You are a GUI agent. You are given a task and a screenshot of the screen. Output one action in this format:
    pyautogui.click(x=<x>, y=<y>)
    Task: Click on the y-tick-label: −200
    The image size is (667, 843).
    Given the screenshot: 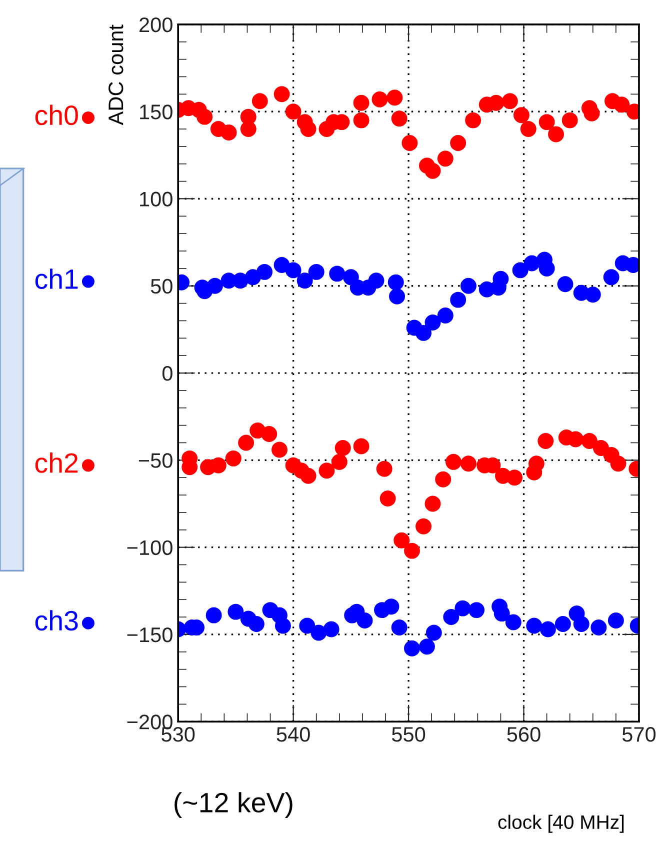 What is the action you would take?
    pyautogui.click(x=149, y=722)
    